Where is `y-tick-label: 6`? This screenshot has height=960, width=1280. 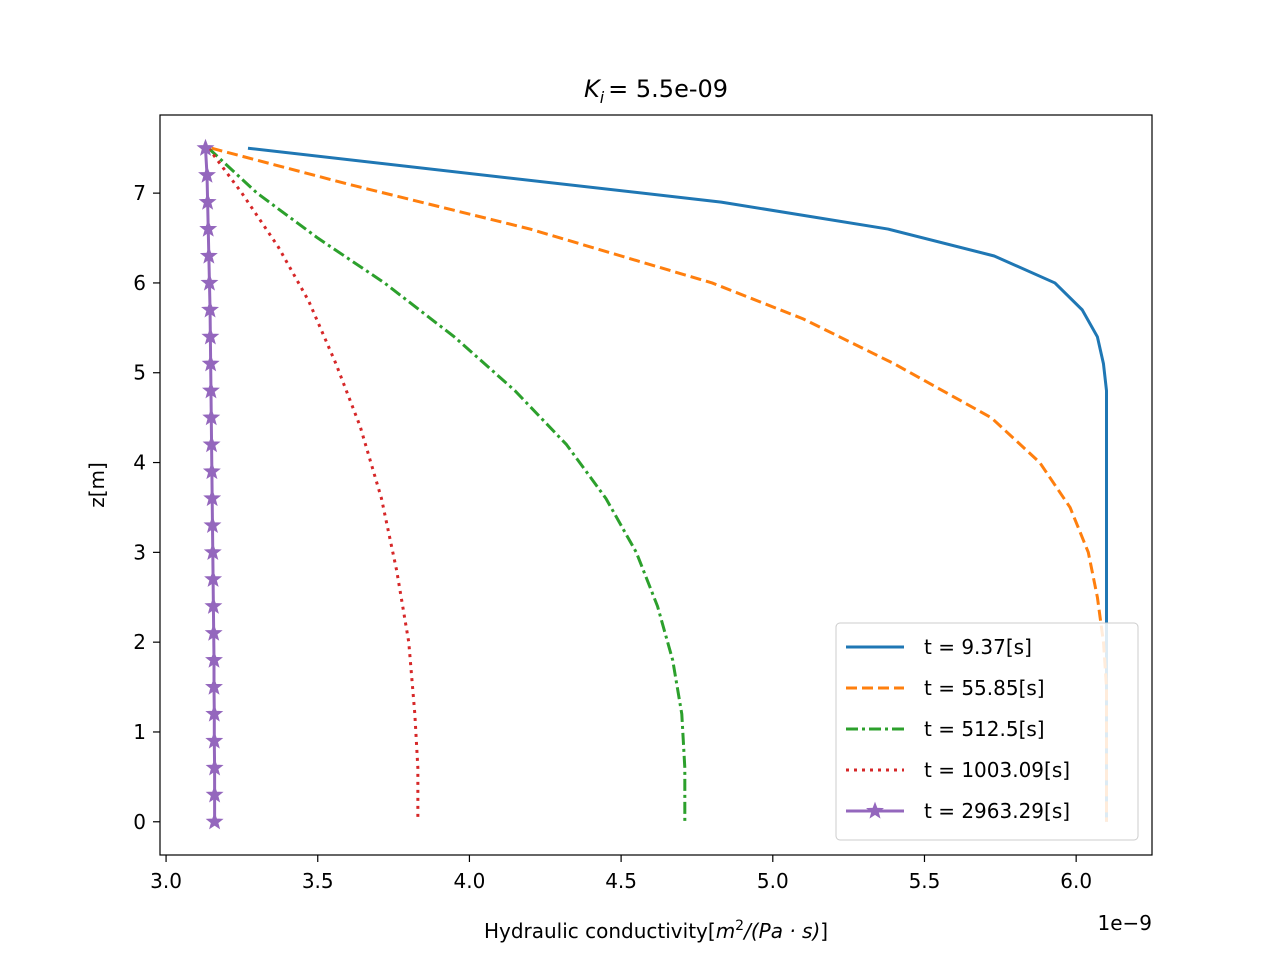
y-tick-label: 6 is located at coordinates (139, 283).